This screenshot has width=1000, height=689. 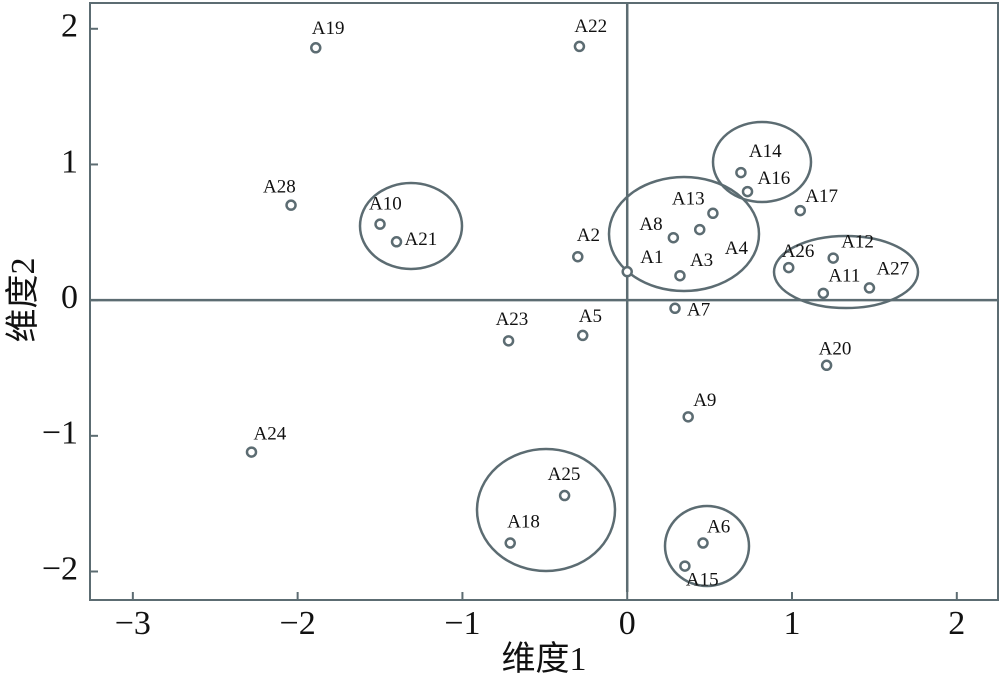 I want to click on y-axis-label: 维度2, so click(x=23, y=300).